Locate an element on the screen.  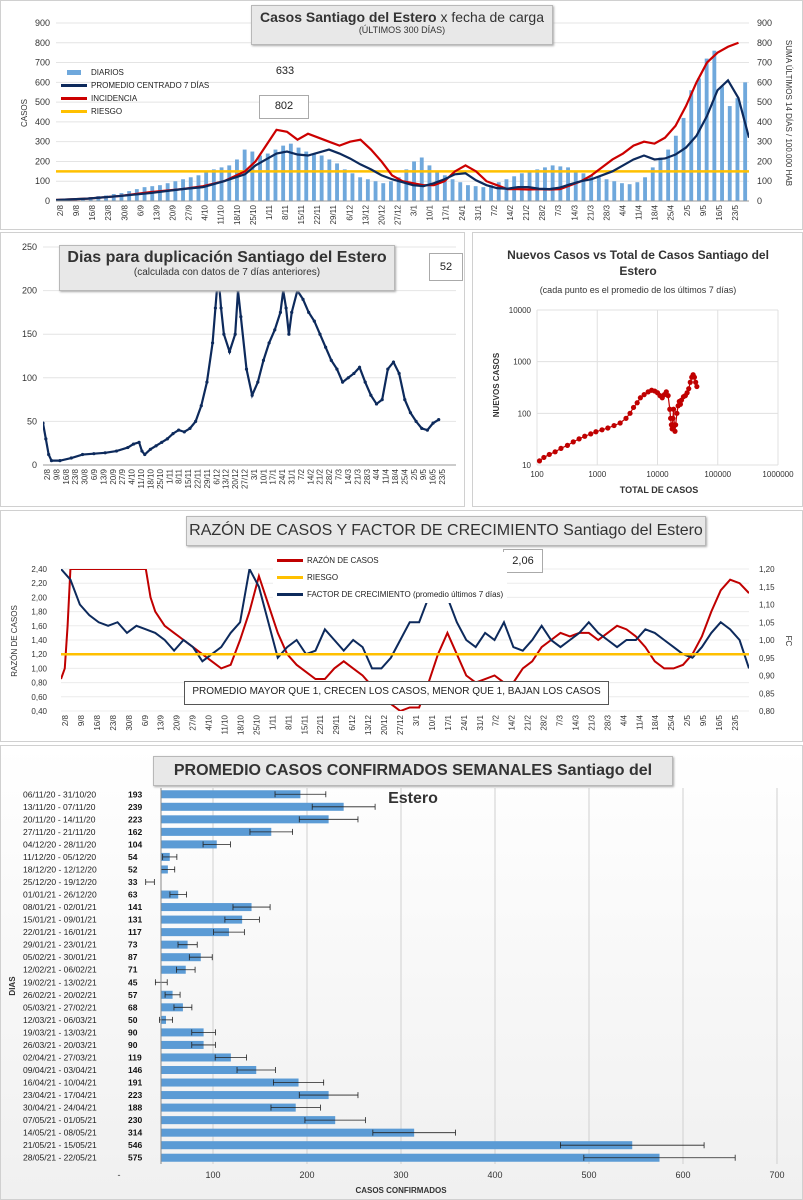
weekly-category-label: 21/05/21 - 15/05/21 is located at coordinates (60, 1145).